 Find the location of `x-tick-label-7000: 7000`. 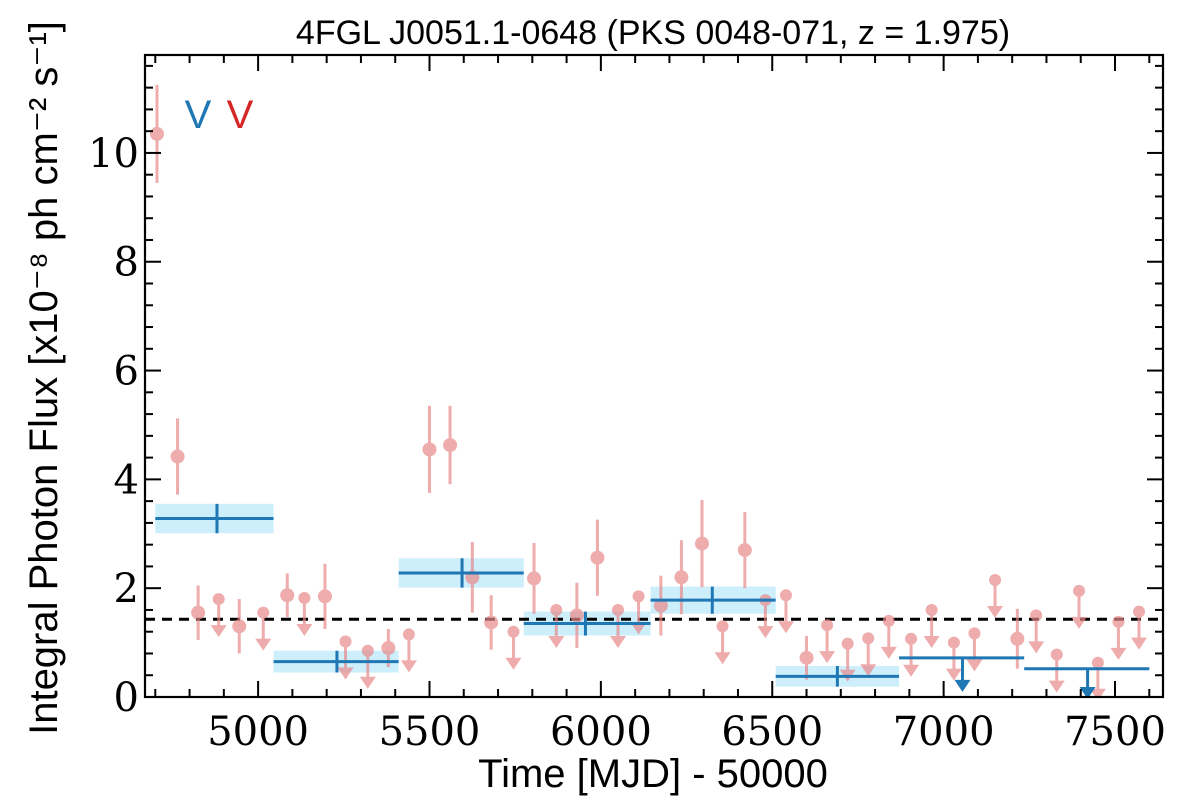

x-tick-label-7000: 7000 is located at coordinates (944, 732).